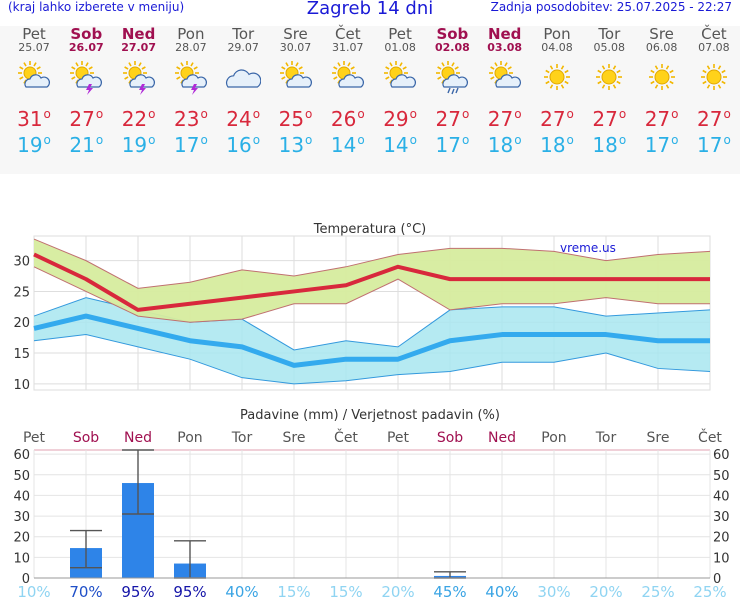 The height and width of the screenshot is (600, 740). Describe the element at coordinates (400, 34) in the screenshot. I see `day-name: Pet` at that location.